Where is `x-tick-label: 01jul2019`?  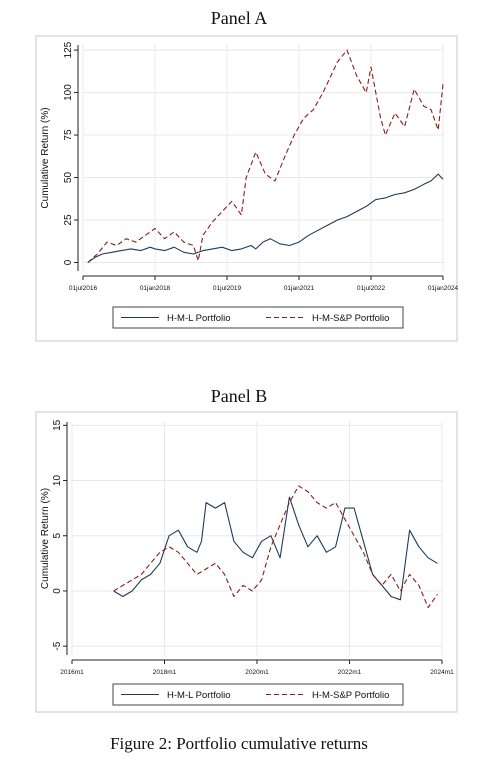
x-tick-label: 01jul2019 is located at coordinates (227, 288).